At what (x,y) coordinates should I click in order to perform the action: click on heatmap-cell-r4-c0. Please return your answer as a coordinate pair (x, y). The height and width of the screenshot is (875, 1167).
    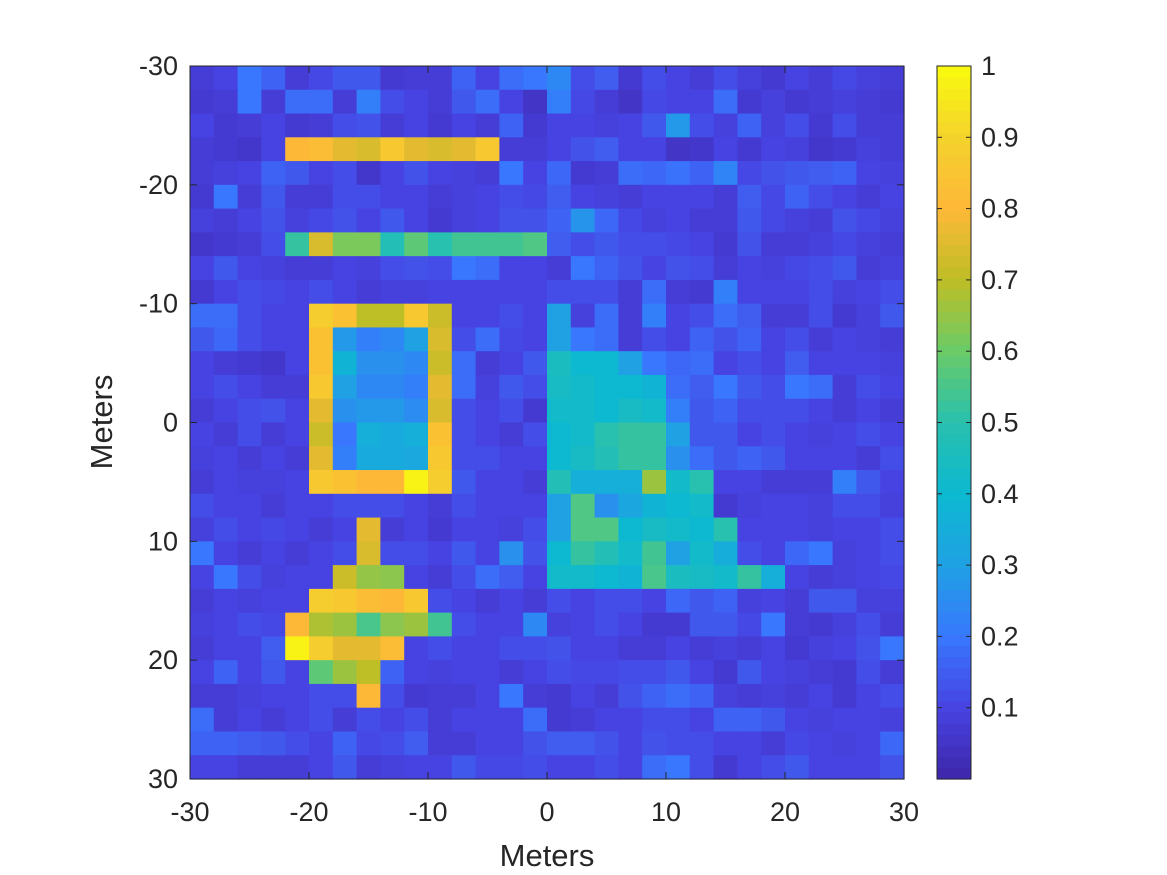
    Looking at the image, I should click on (202, 173).